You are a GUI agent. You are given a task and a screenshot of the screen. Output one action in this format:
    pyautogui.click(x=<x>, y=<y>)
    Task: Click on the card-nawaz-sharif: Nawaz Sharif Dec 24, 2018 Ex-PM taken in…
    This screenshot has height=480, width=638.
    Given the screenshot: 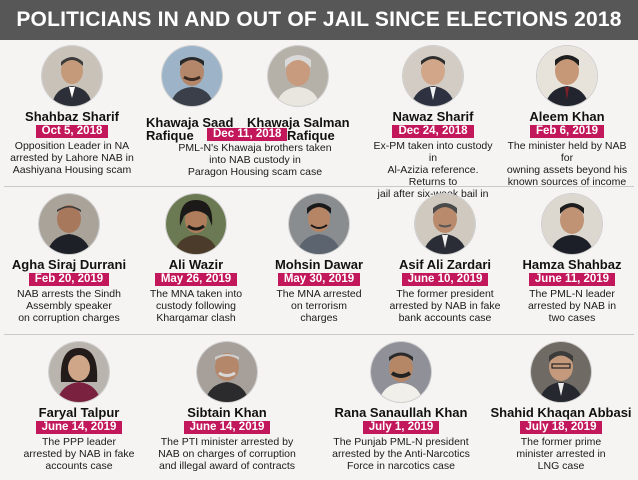 What is the action you would take?
    pyautogui.click(x=433, y=126)
    